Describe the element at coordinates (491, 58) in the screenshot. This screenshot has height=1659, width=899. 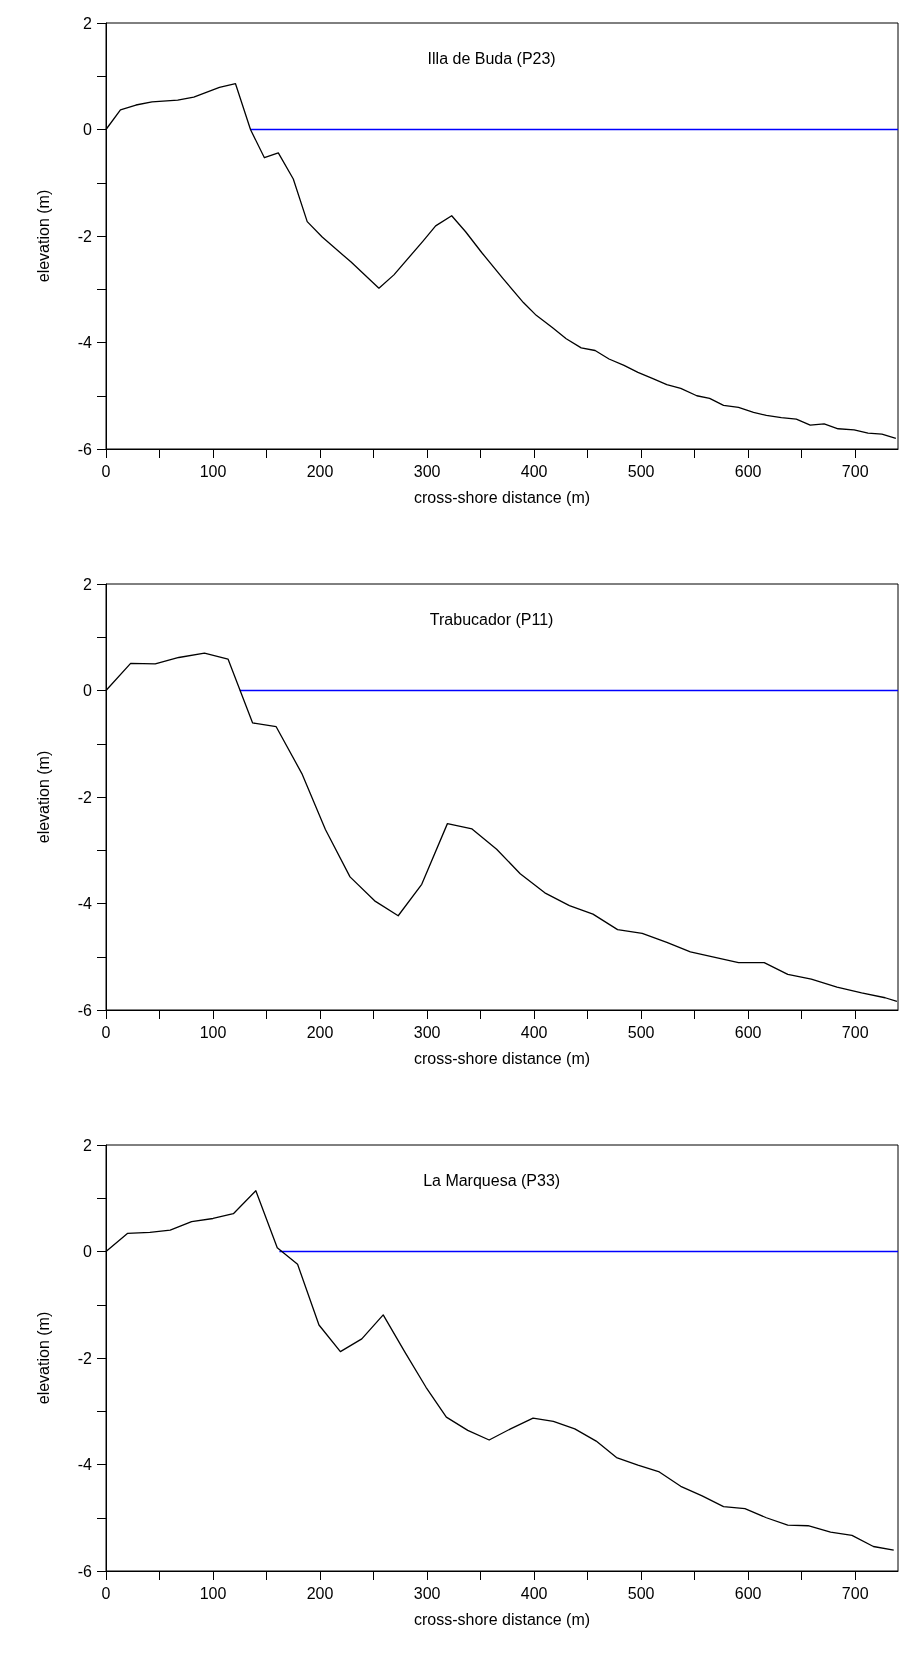
I see `text: Illa de Buda (P23)` at that location.